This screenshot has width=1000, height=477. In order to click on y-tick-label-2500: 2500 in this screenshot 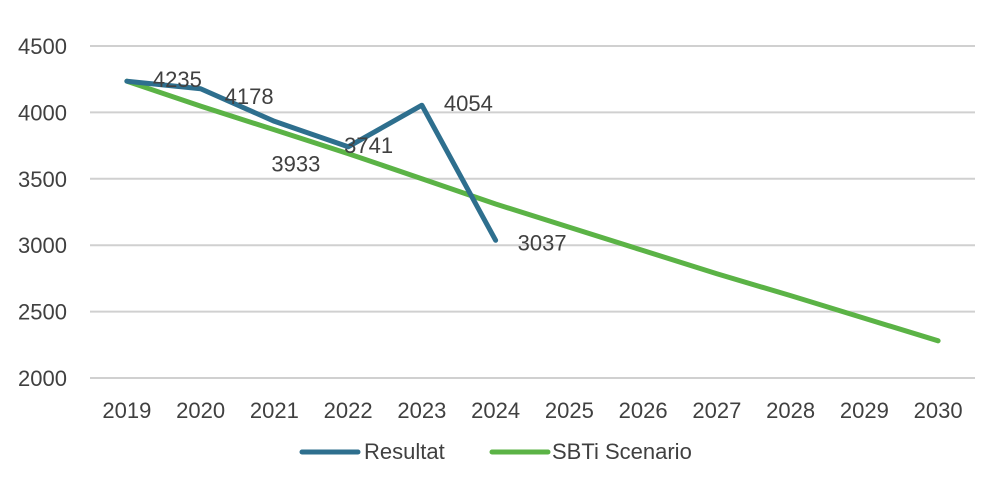, I will do `click(42, 312)`.